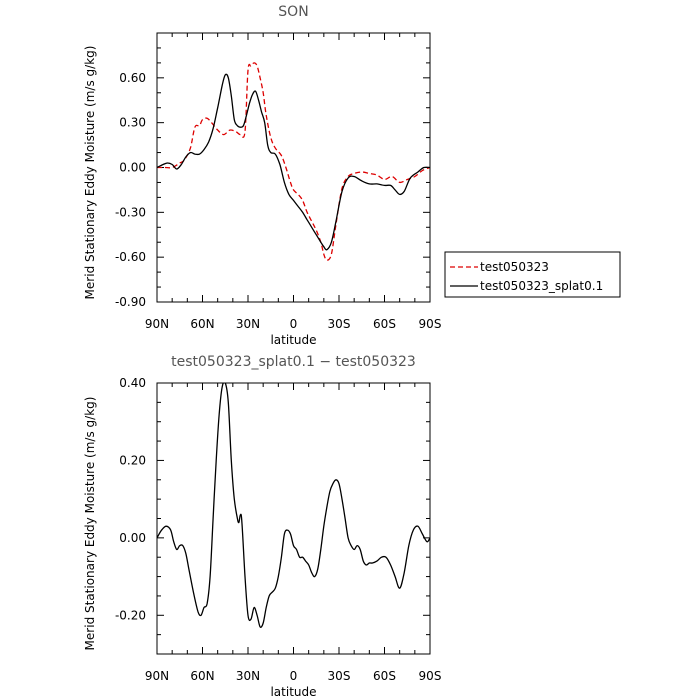 Image resolution: width=700 pixels, height=700 pixels. Describe the element at coordinates (541, 286) in the screenshot. I see `legend-label-2: test050323_splat0.1` at that location.